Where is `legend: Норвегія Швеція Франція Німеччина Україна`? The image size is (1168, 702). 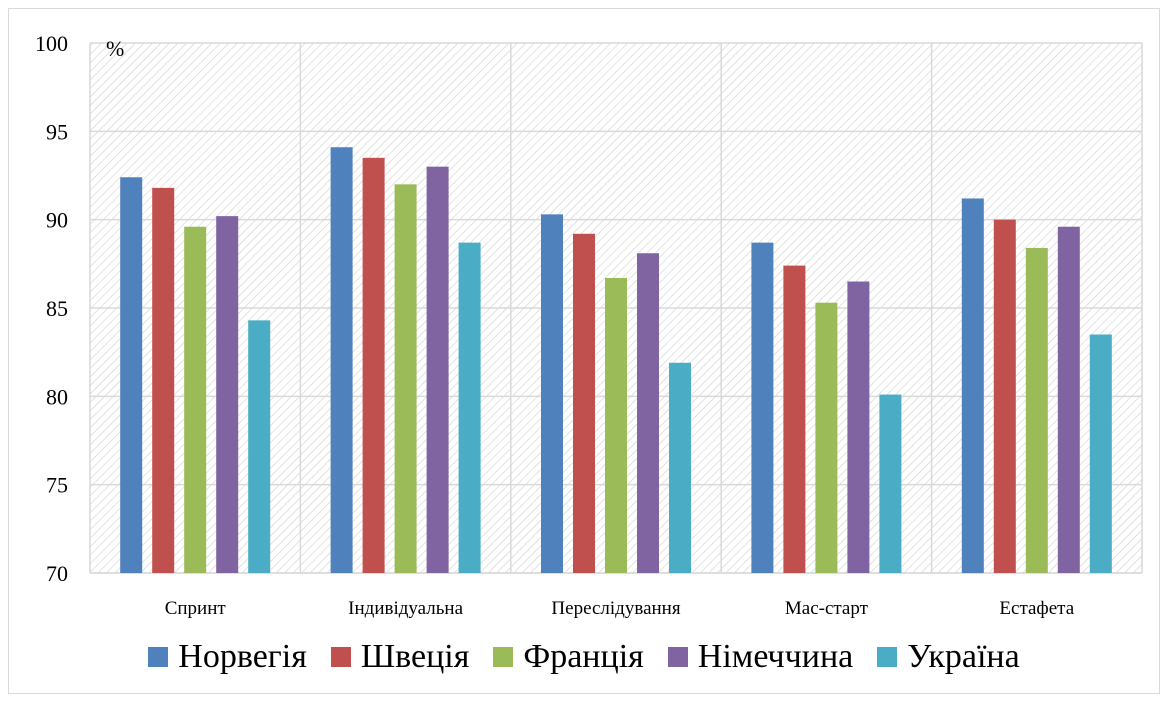
legend: Норвегія Швеція Франція Німеччина Україна is located at coordinates (584, 657).